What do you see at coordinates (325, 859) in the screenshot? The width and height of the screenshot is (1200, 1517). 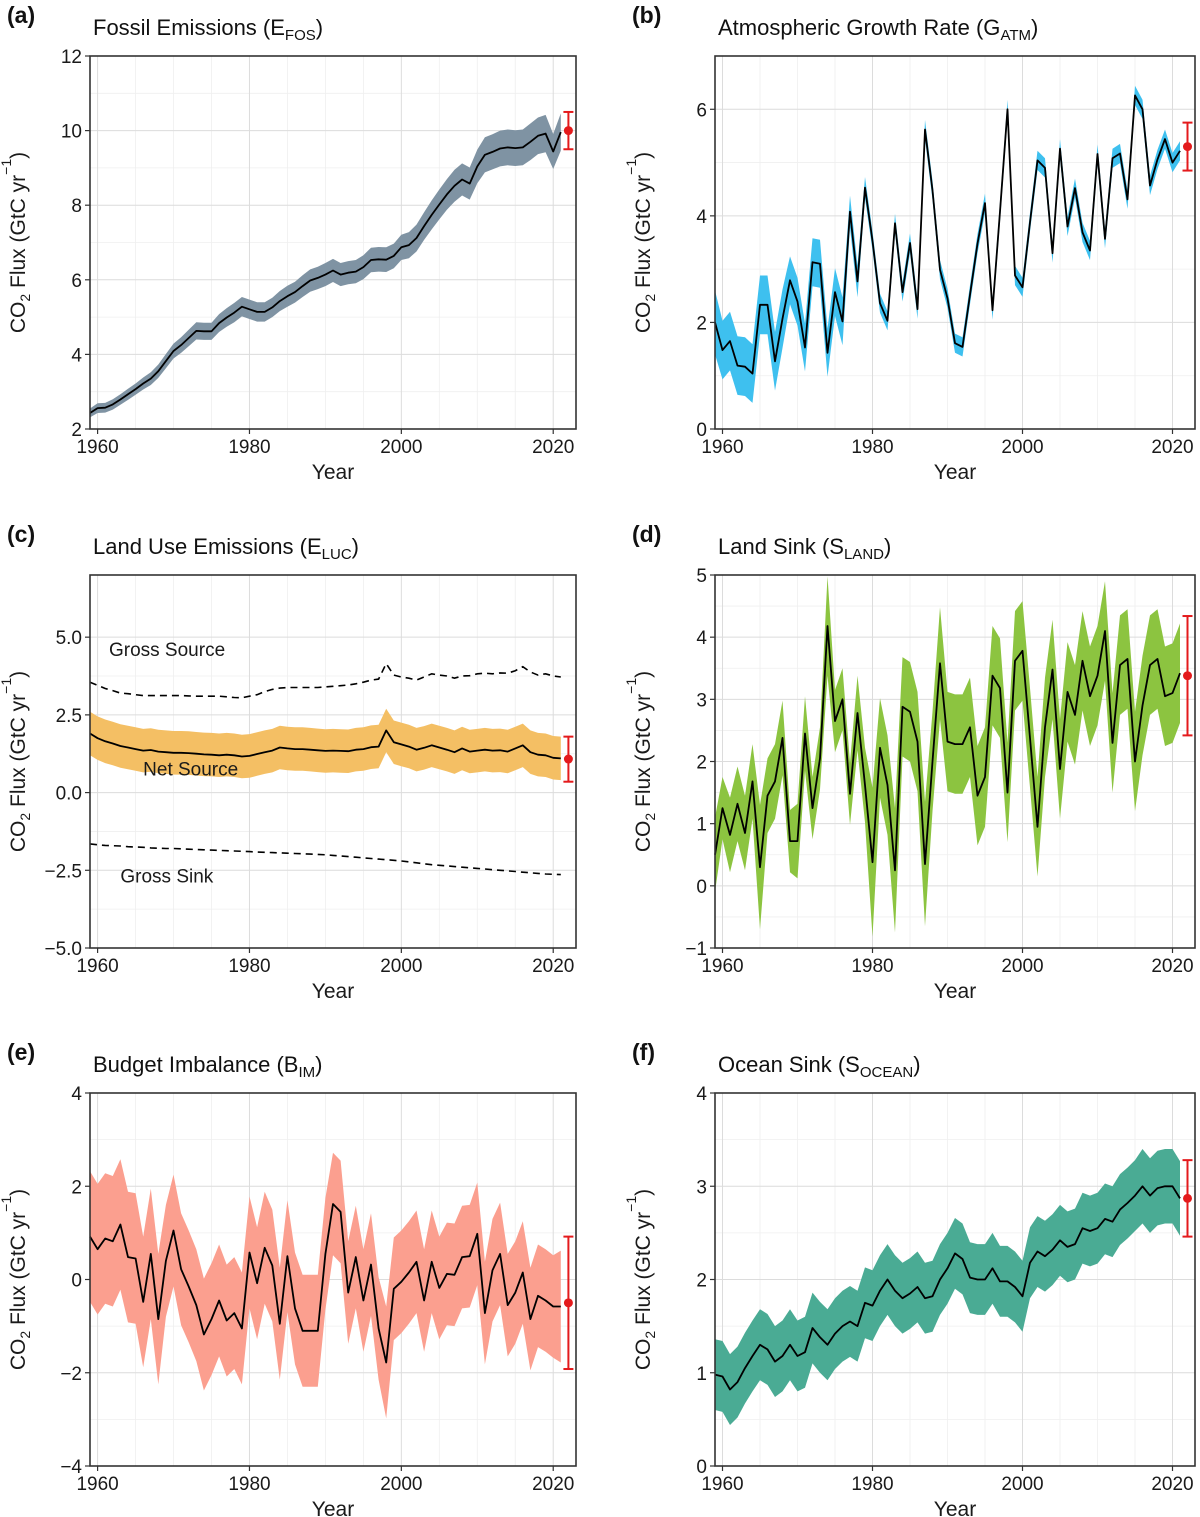 I see `gross-sink-line` at bounding box center [325, 859].